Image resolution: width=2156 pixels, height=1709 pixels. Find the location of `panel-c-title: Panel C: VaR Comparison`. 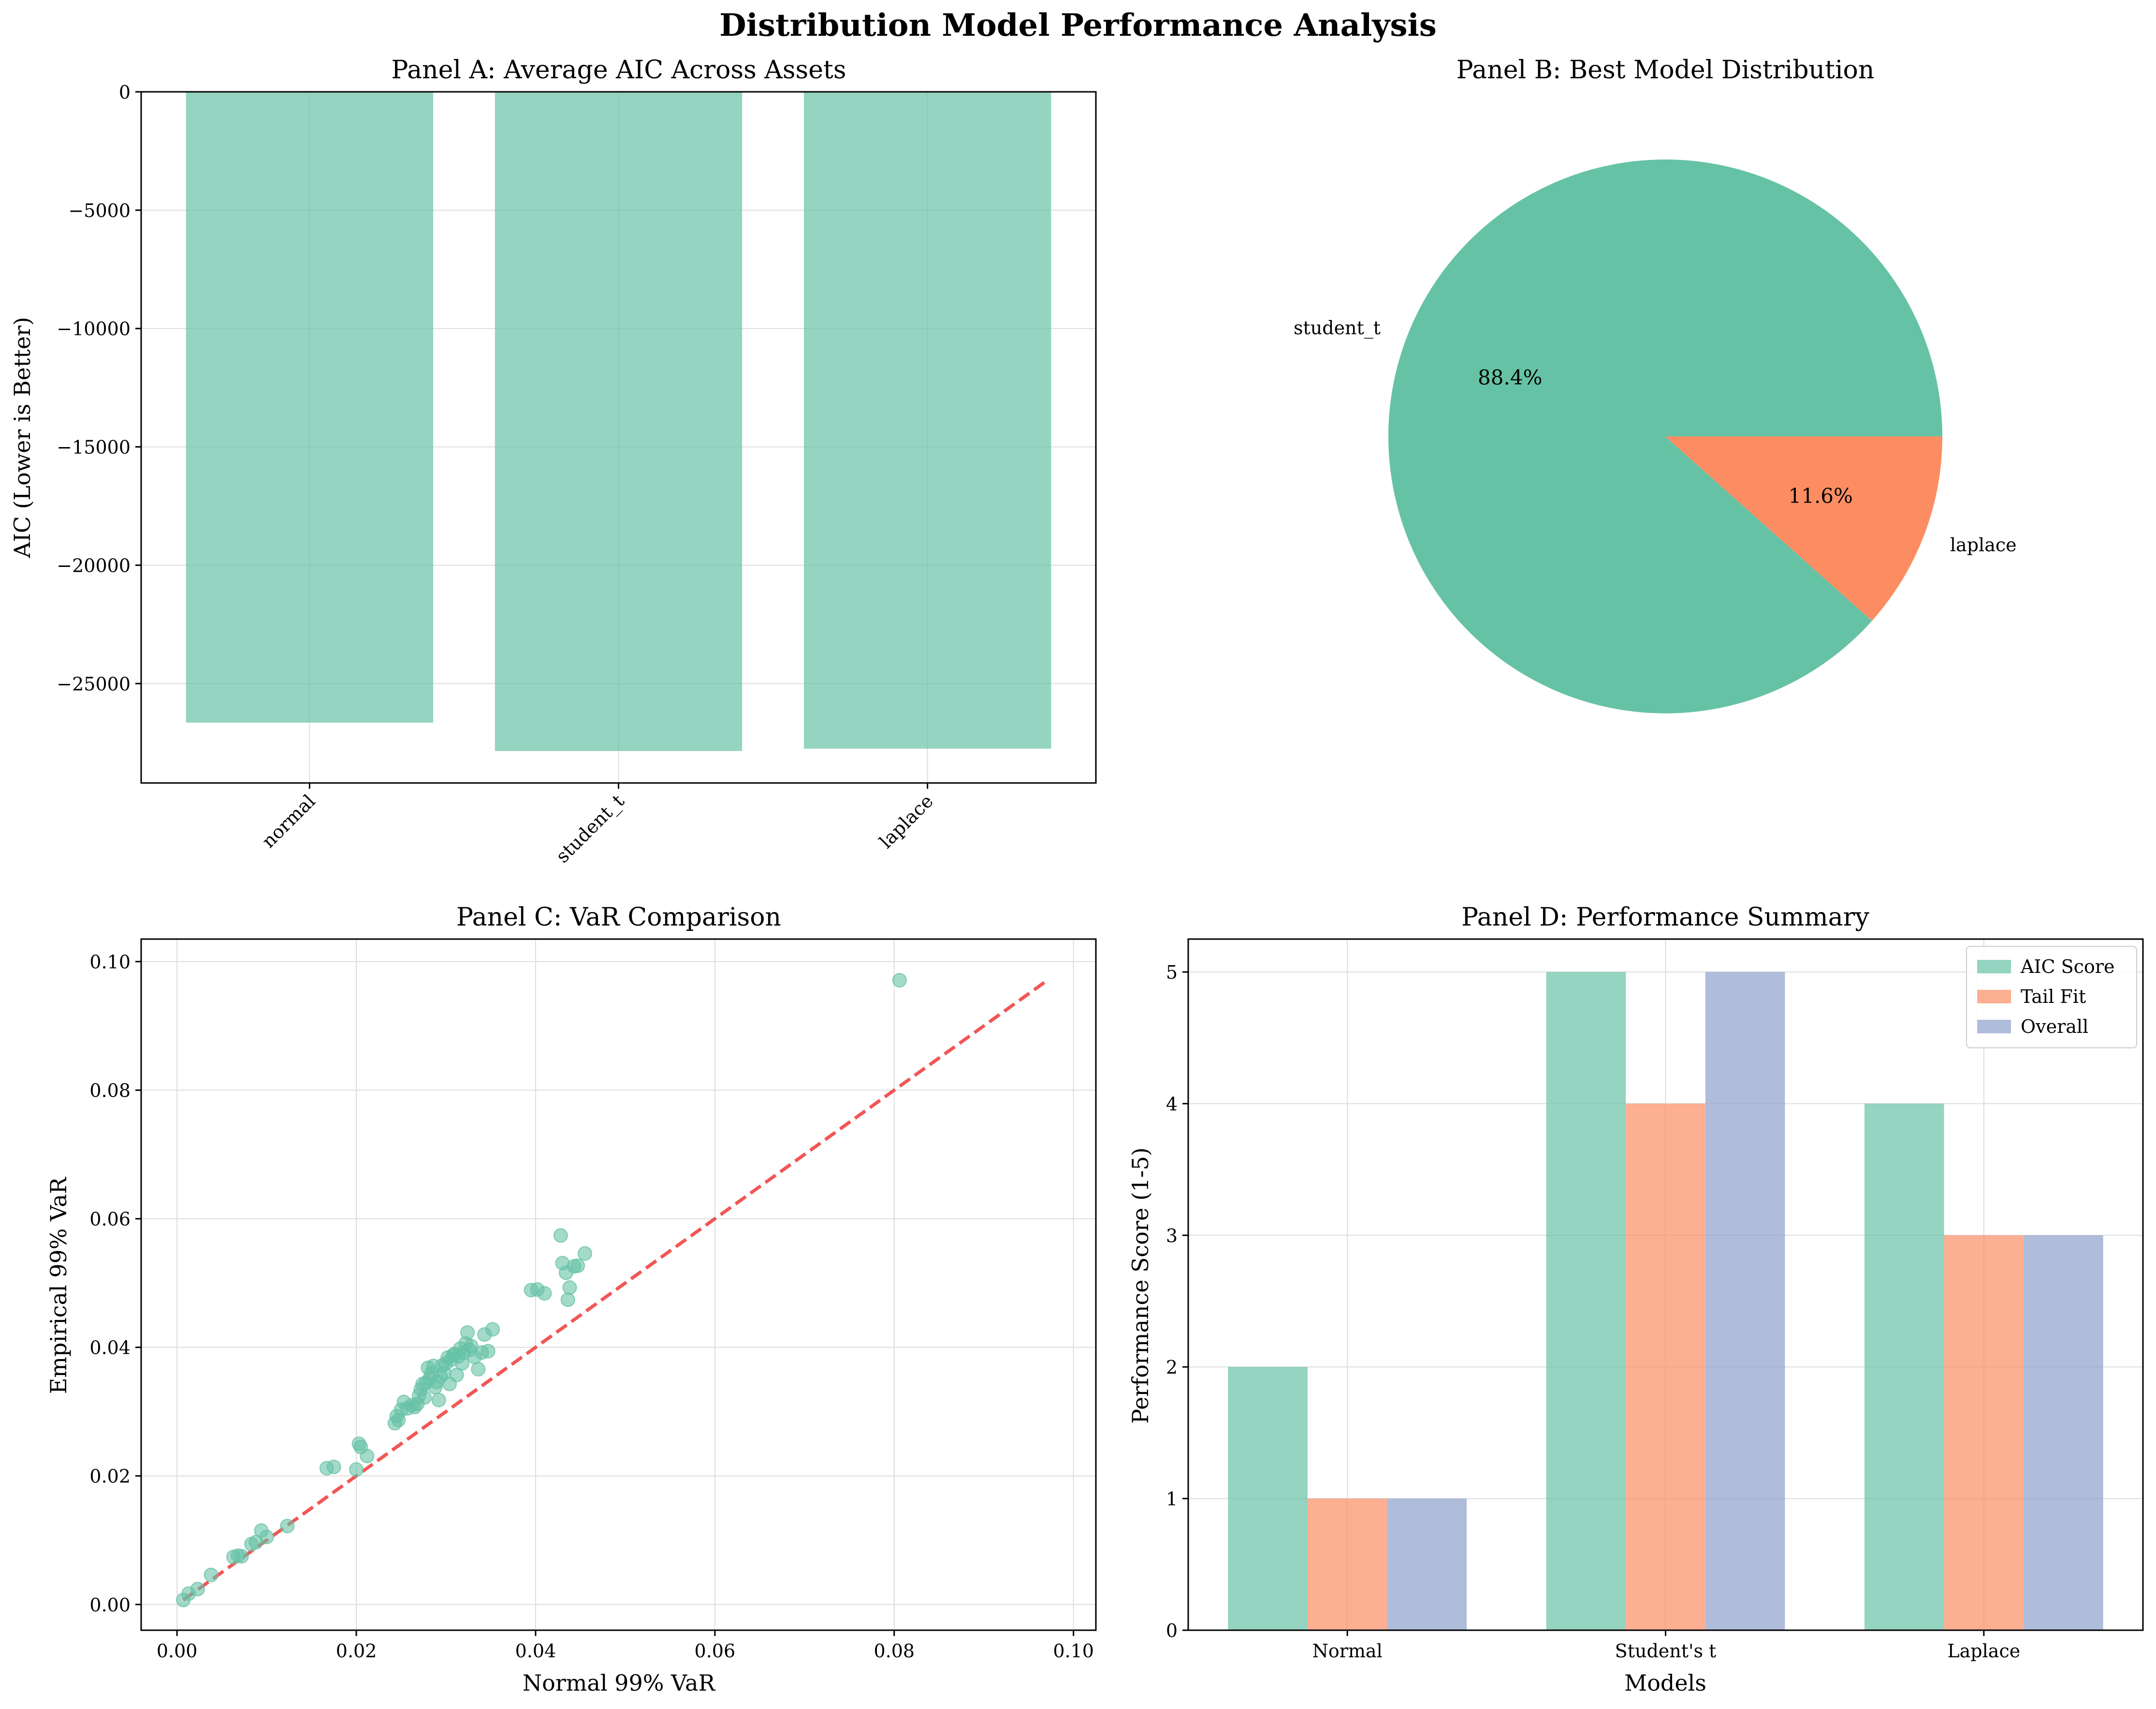

panel-c-title: Panel C: VaR Comparison is located at coordinates (618, 917).